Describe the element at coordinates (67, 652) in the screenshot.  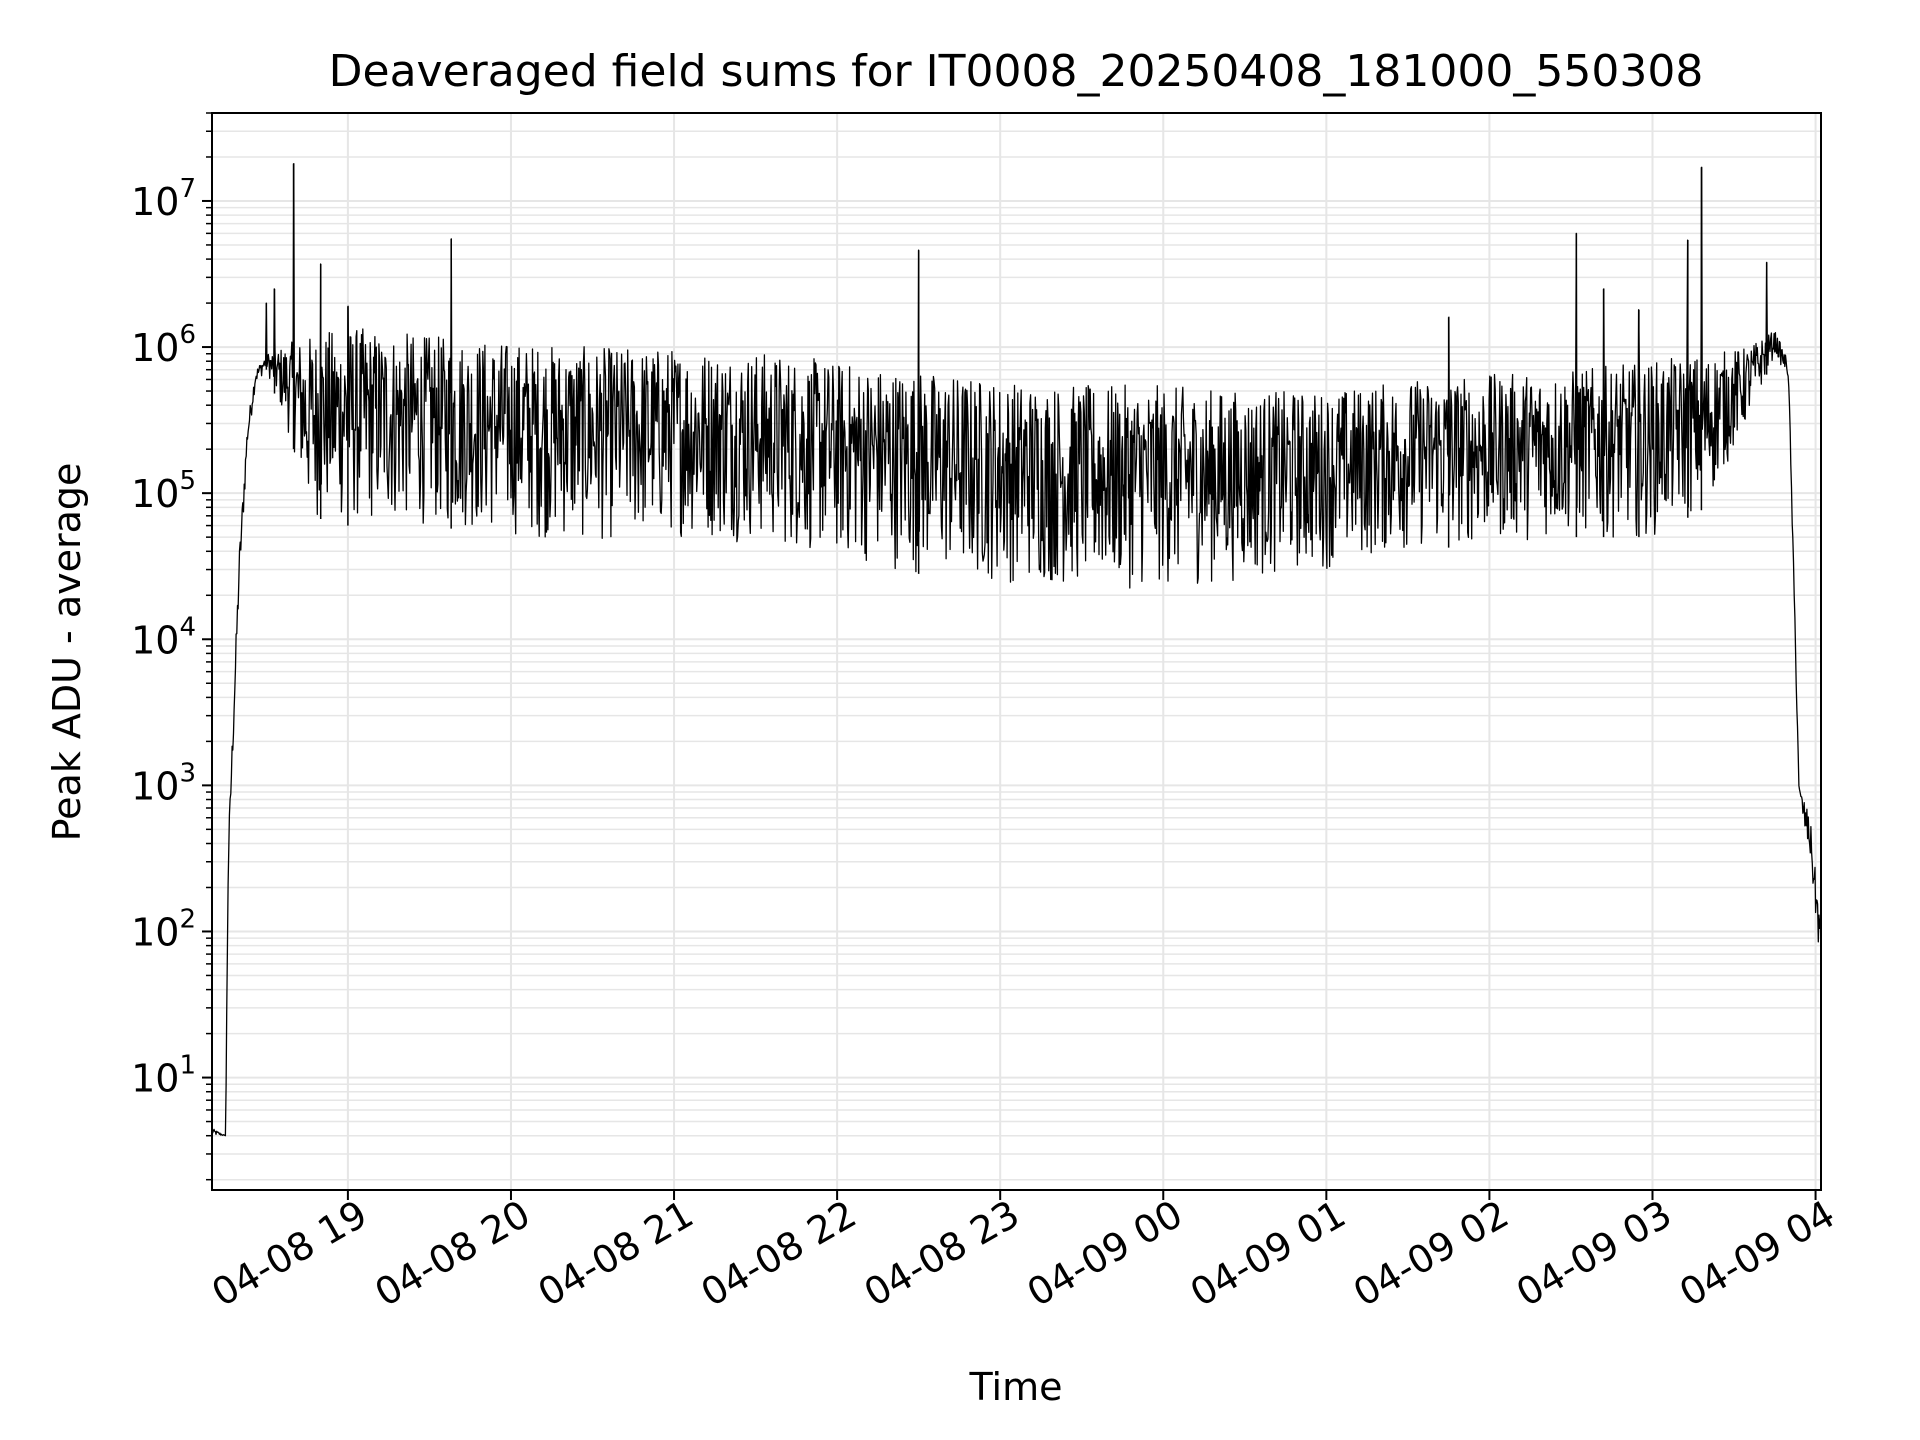
I see `y-axis-label: Peak ADU - average` at that location.